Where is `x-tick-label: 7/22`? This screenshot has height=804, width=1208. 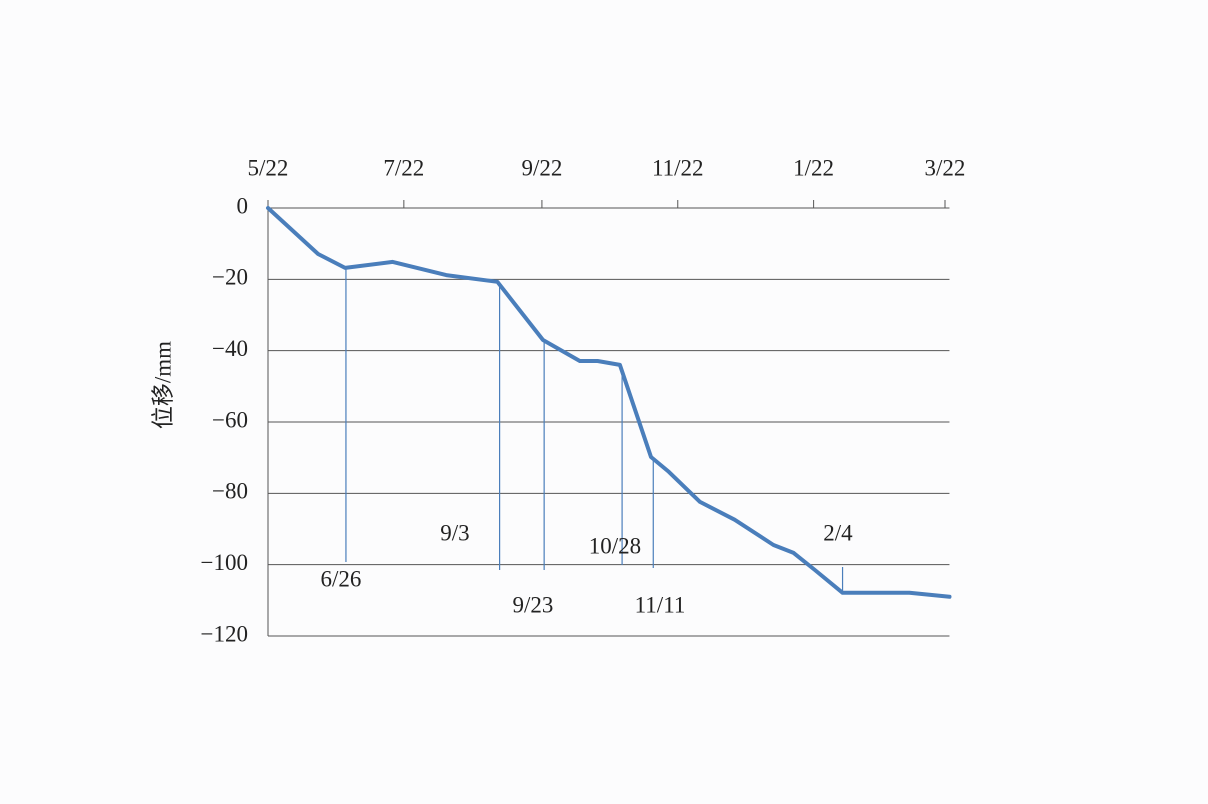
x-tick-label: 7/22 is located at coordinates (403, 167).